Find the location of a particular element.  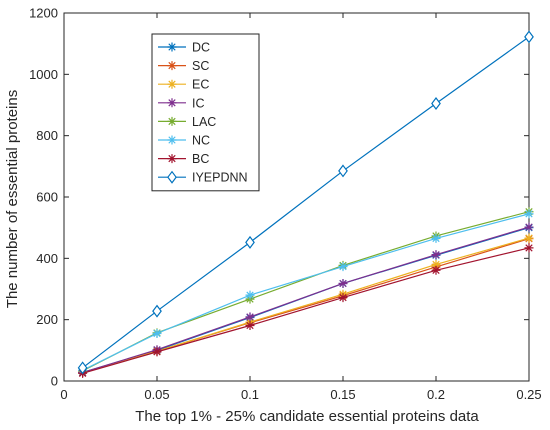

legend-label: NC is located at coordinates (201, 141).